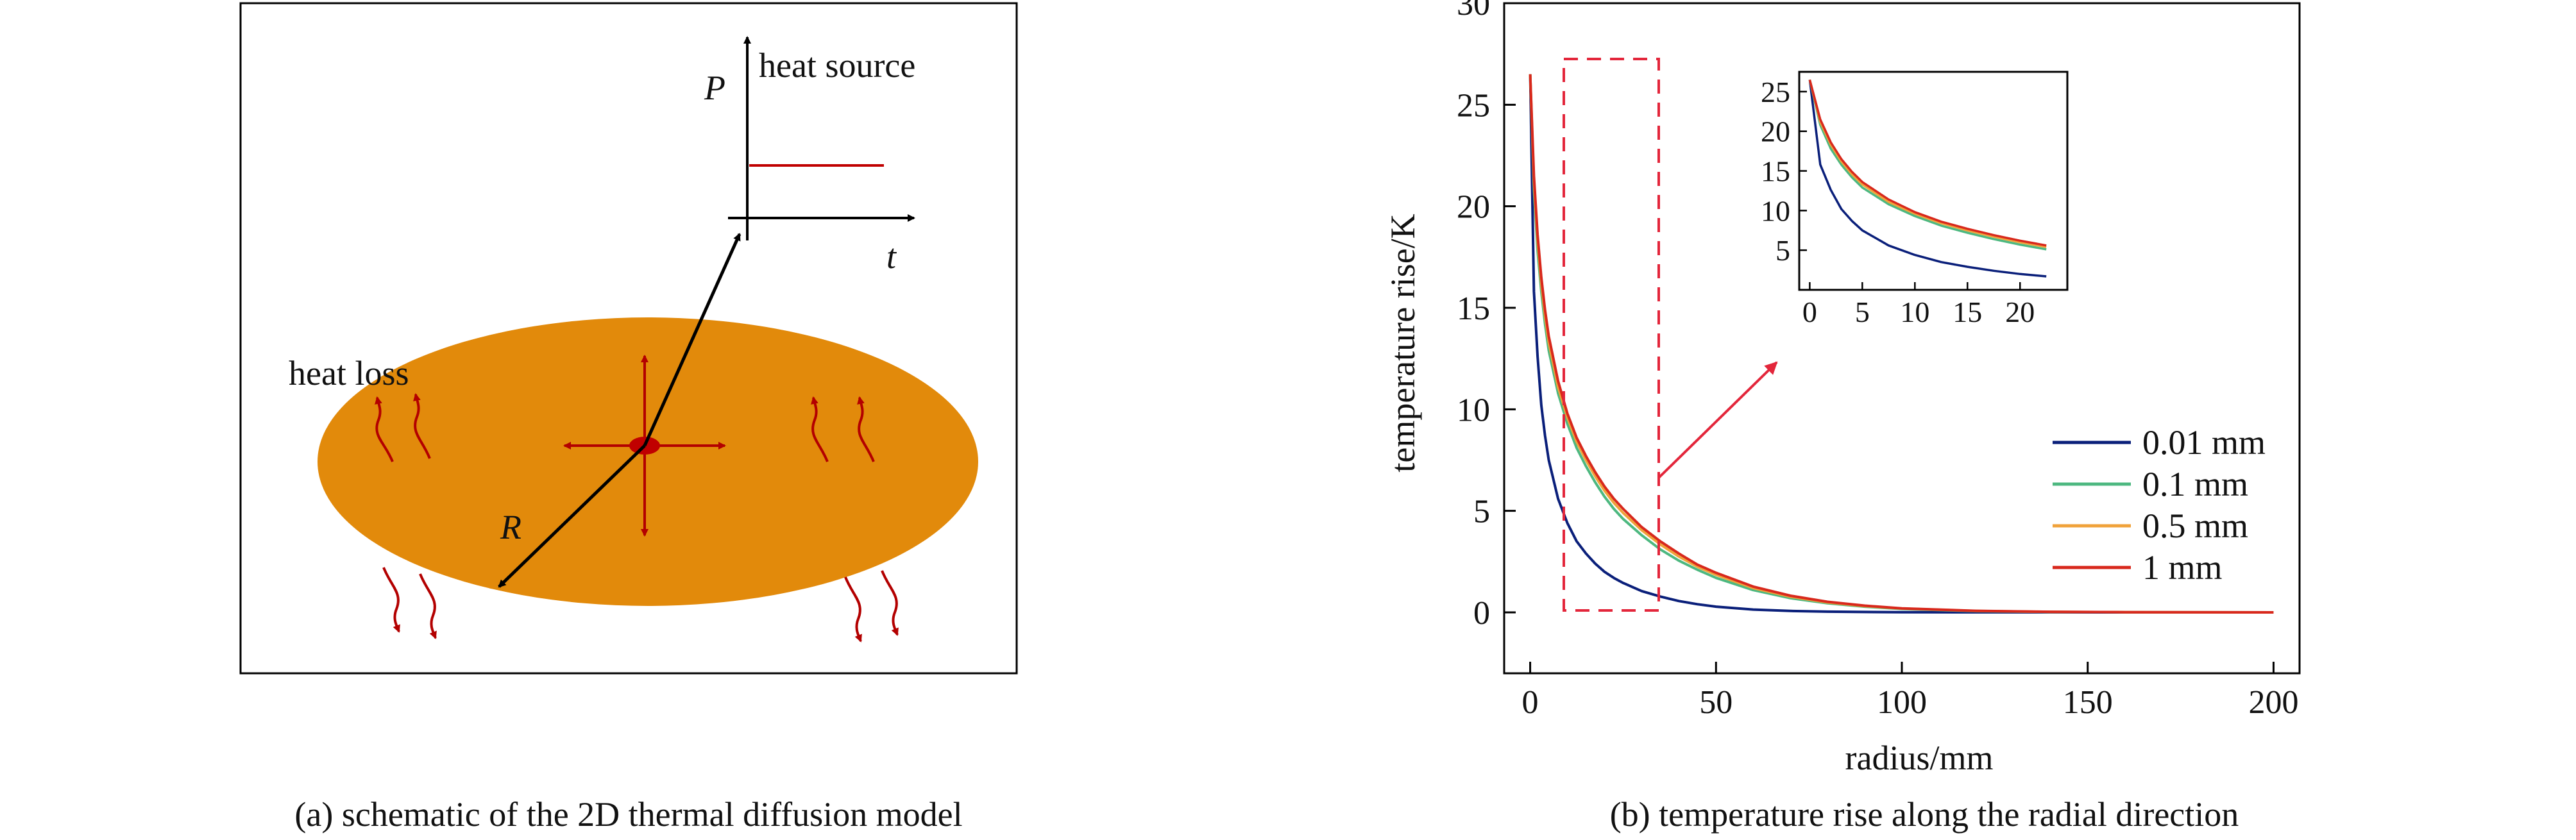  I want to click on x-tick-label: 50, so click(1716, 702).